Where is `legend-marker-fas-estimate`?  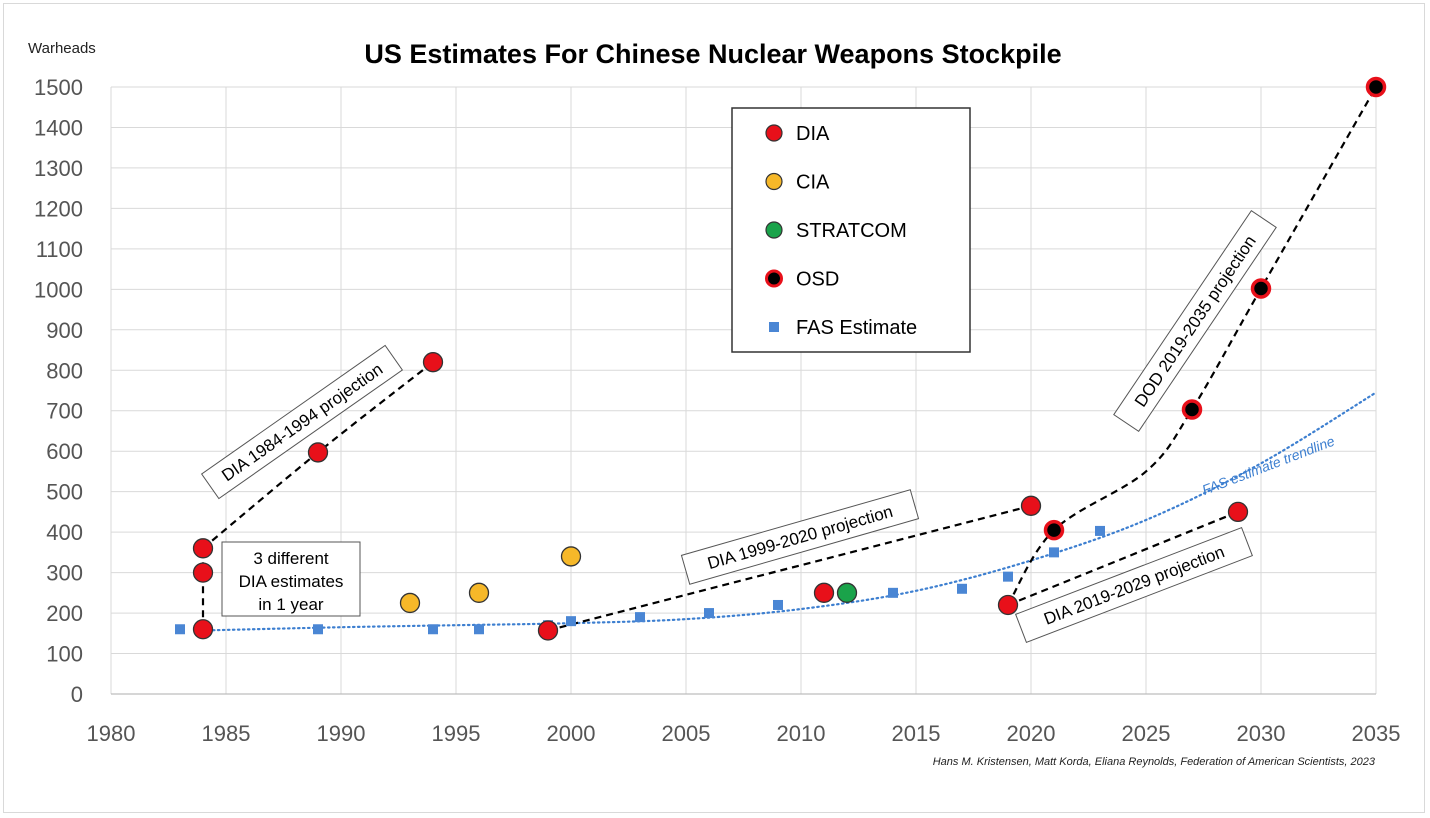 legend-marker-fas-estimate is located at coordinates (774, 327).